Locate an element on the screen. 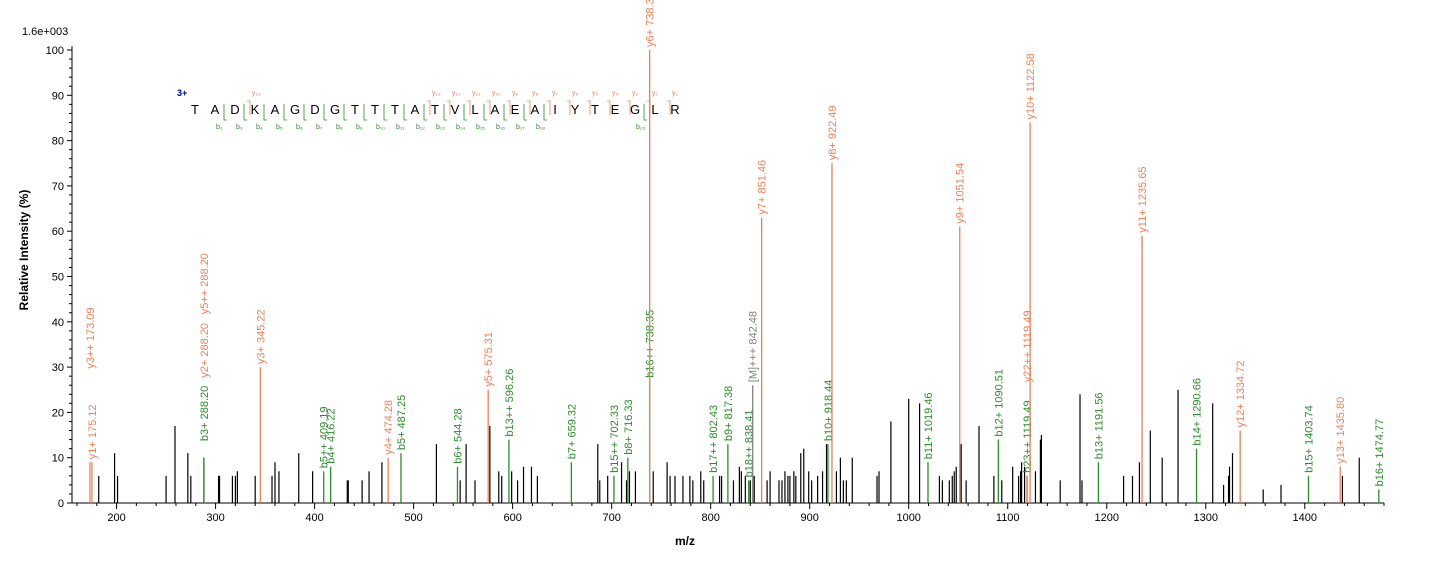 The image size is (1436, 562). peak-label-group: y9+ 1051.54 is located at coordinates (961, 193).